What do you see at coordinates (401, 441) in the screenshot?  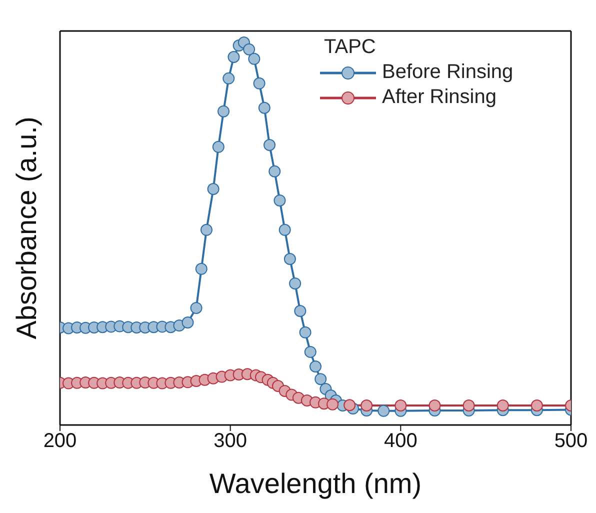 I see `x-tick-label: 400` at bounding box center [401, 441].